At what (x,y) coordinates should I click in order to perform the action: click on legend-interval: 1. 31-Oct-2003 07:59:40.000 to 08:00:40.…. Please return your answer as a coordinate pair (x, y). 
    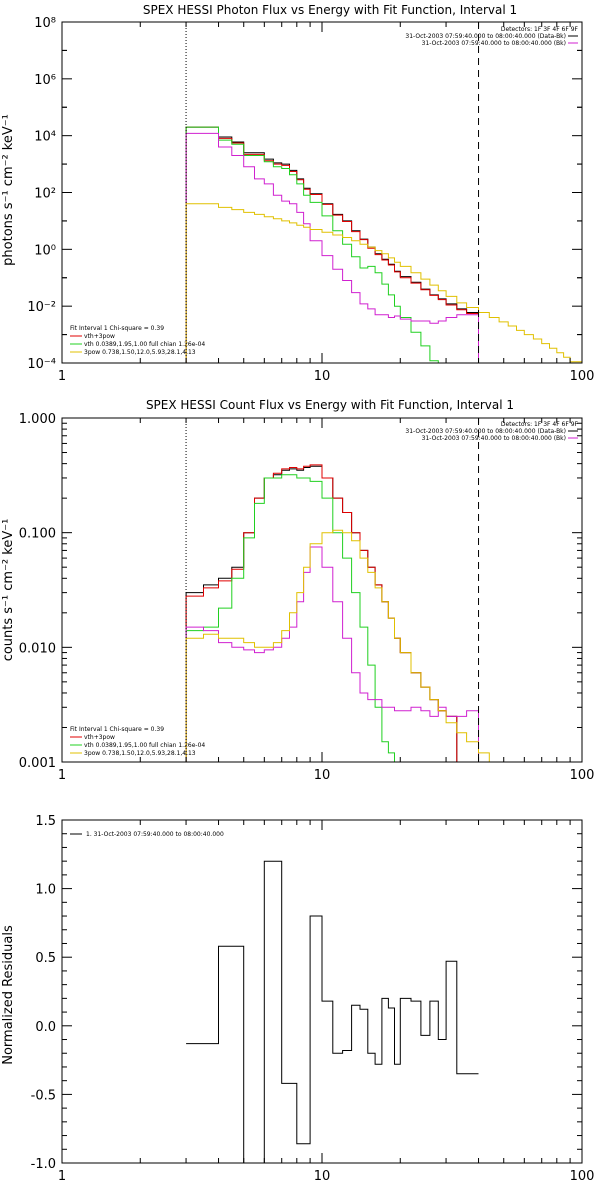
    Looking at the image, I should click on (155, 834).